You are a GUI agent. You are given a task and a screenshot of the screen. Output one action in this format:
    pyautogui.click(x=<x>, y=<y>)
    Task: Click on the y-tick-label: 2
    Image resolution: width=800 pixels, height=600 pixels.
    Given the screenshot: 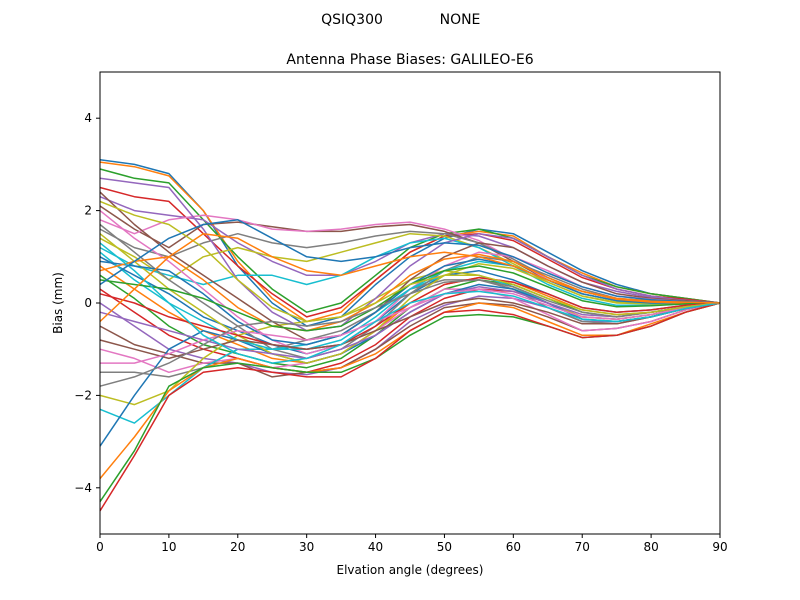 What is the action you would take?
    pyautogui.click(x=88, y=211)
    